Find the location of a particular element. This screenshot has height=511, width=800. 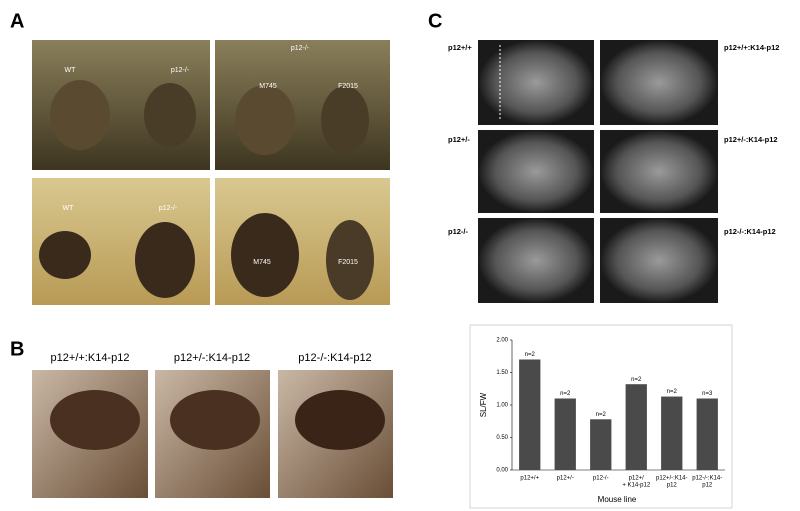

x-axis-title: Mouse line is located at coordinates (617, 499).